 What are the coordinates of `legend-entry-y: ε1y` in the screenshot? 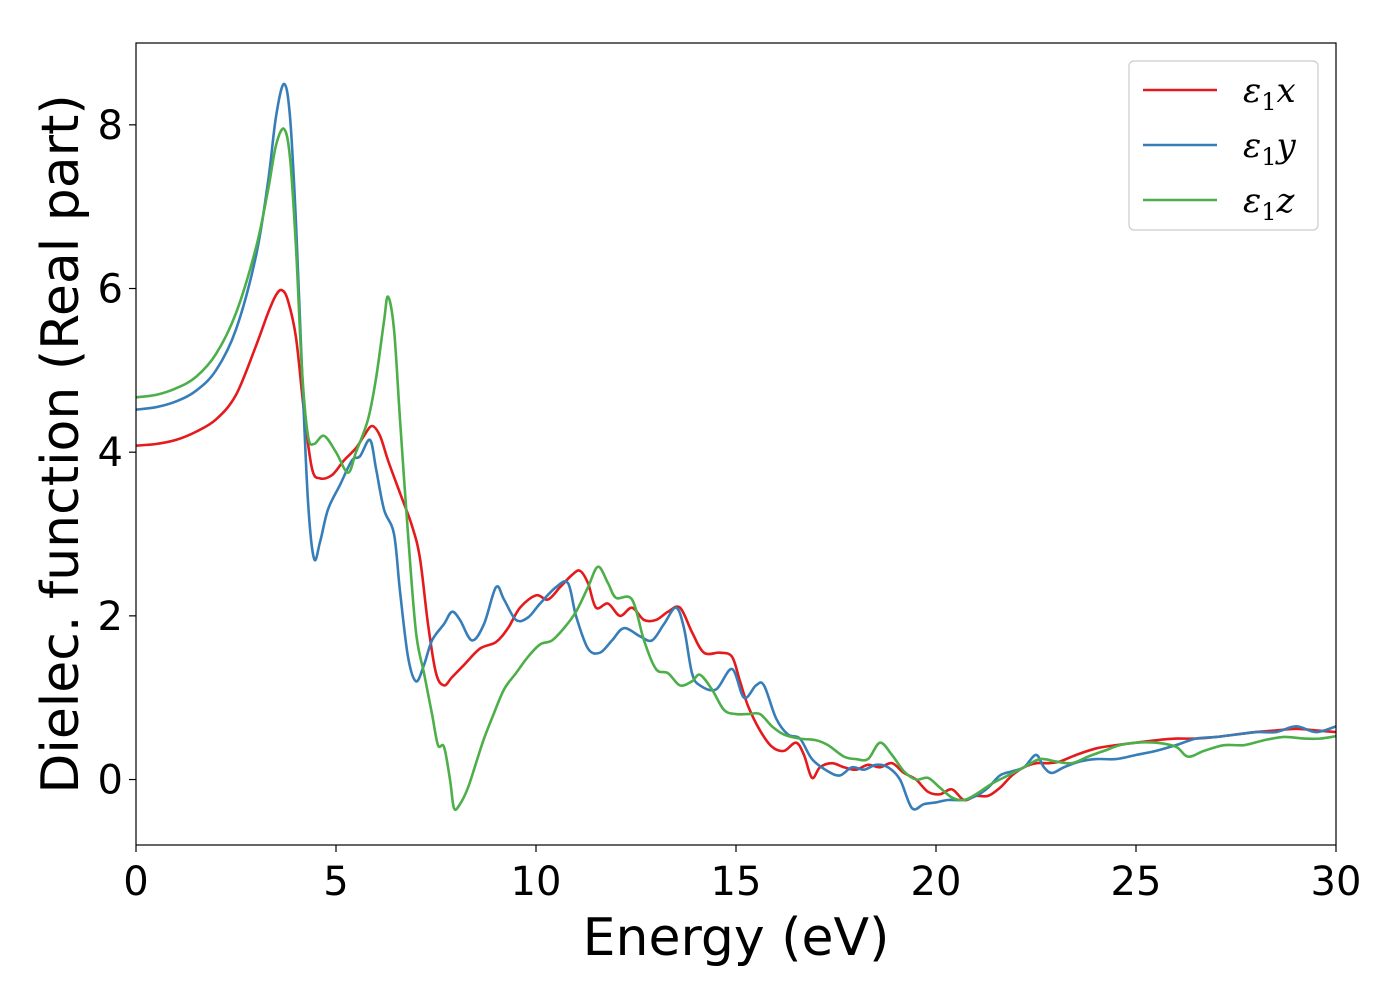 It's located at (1270, 148).